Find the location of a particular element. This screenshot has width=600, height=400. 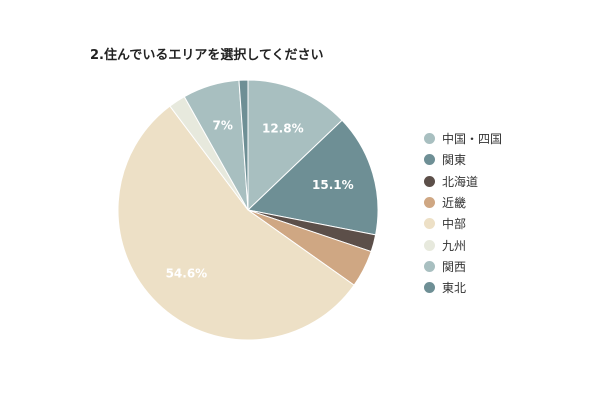

pie-labels: 12.8% 15.1% 54.6% 7% is located at coordinates (260, 199).